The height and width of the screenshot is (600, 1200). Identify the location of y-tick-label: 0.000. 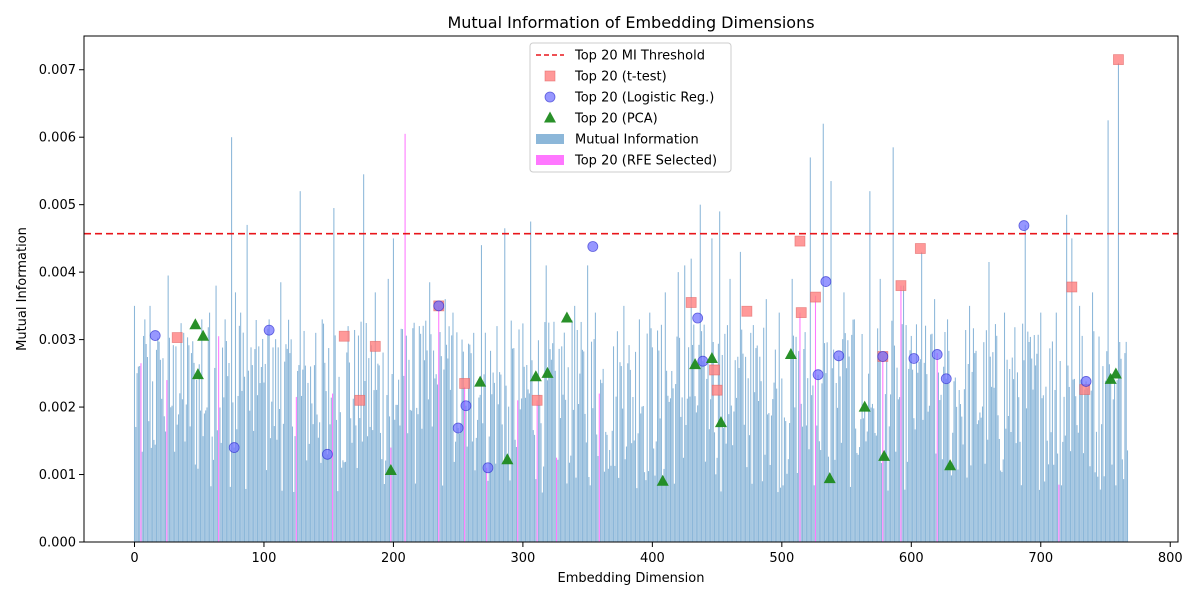
(57, 543).